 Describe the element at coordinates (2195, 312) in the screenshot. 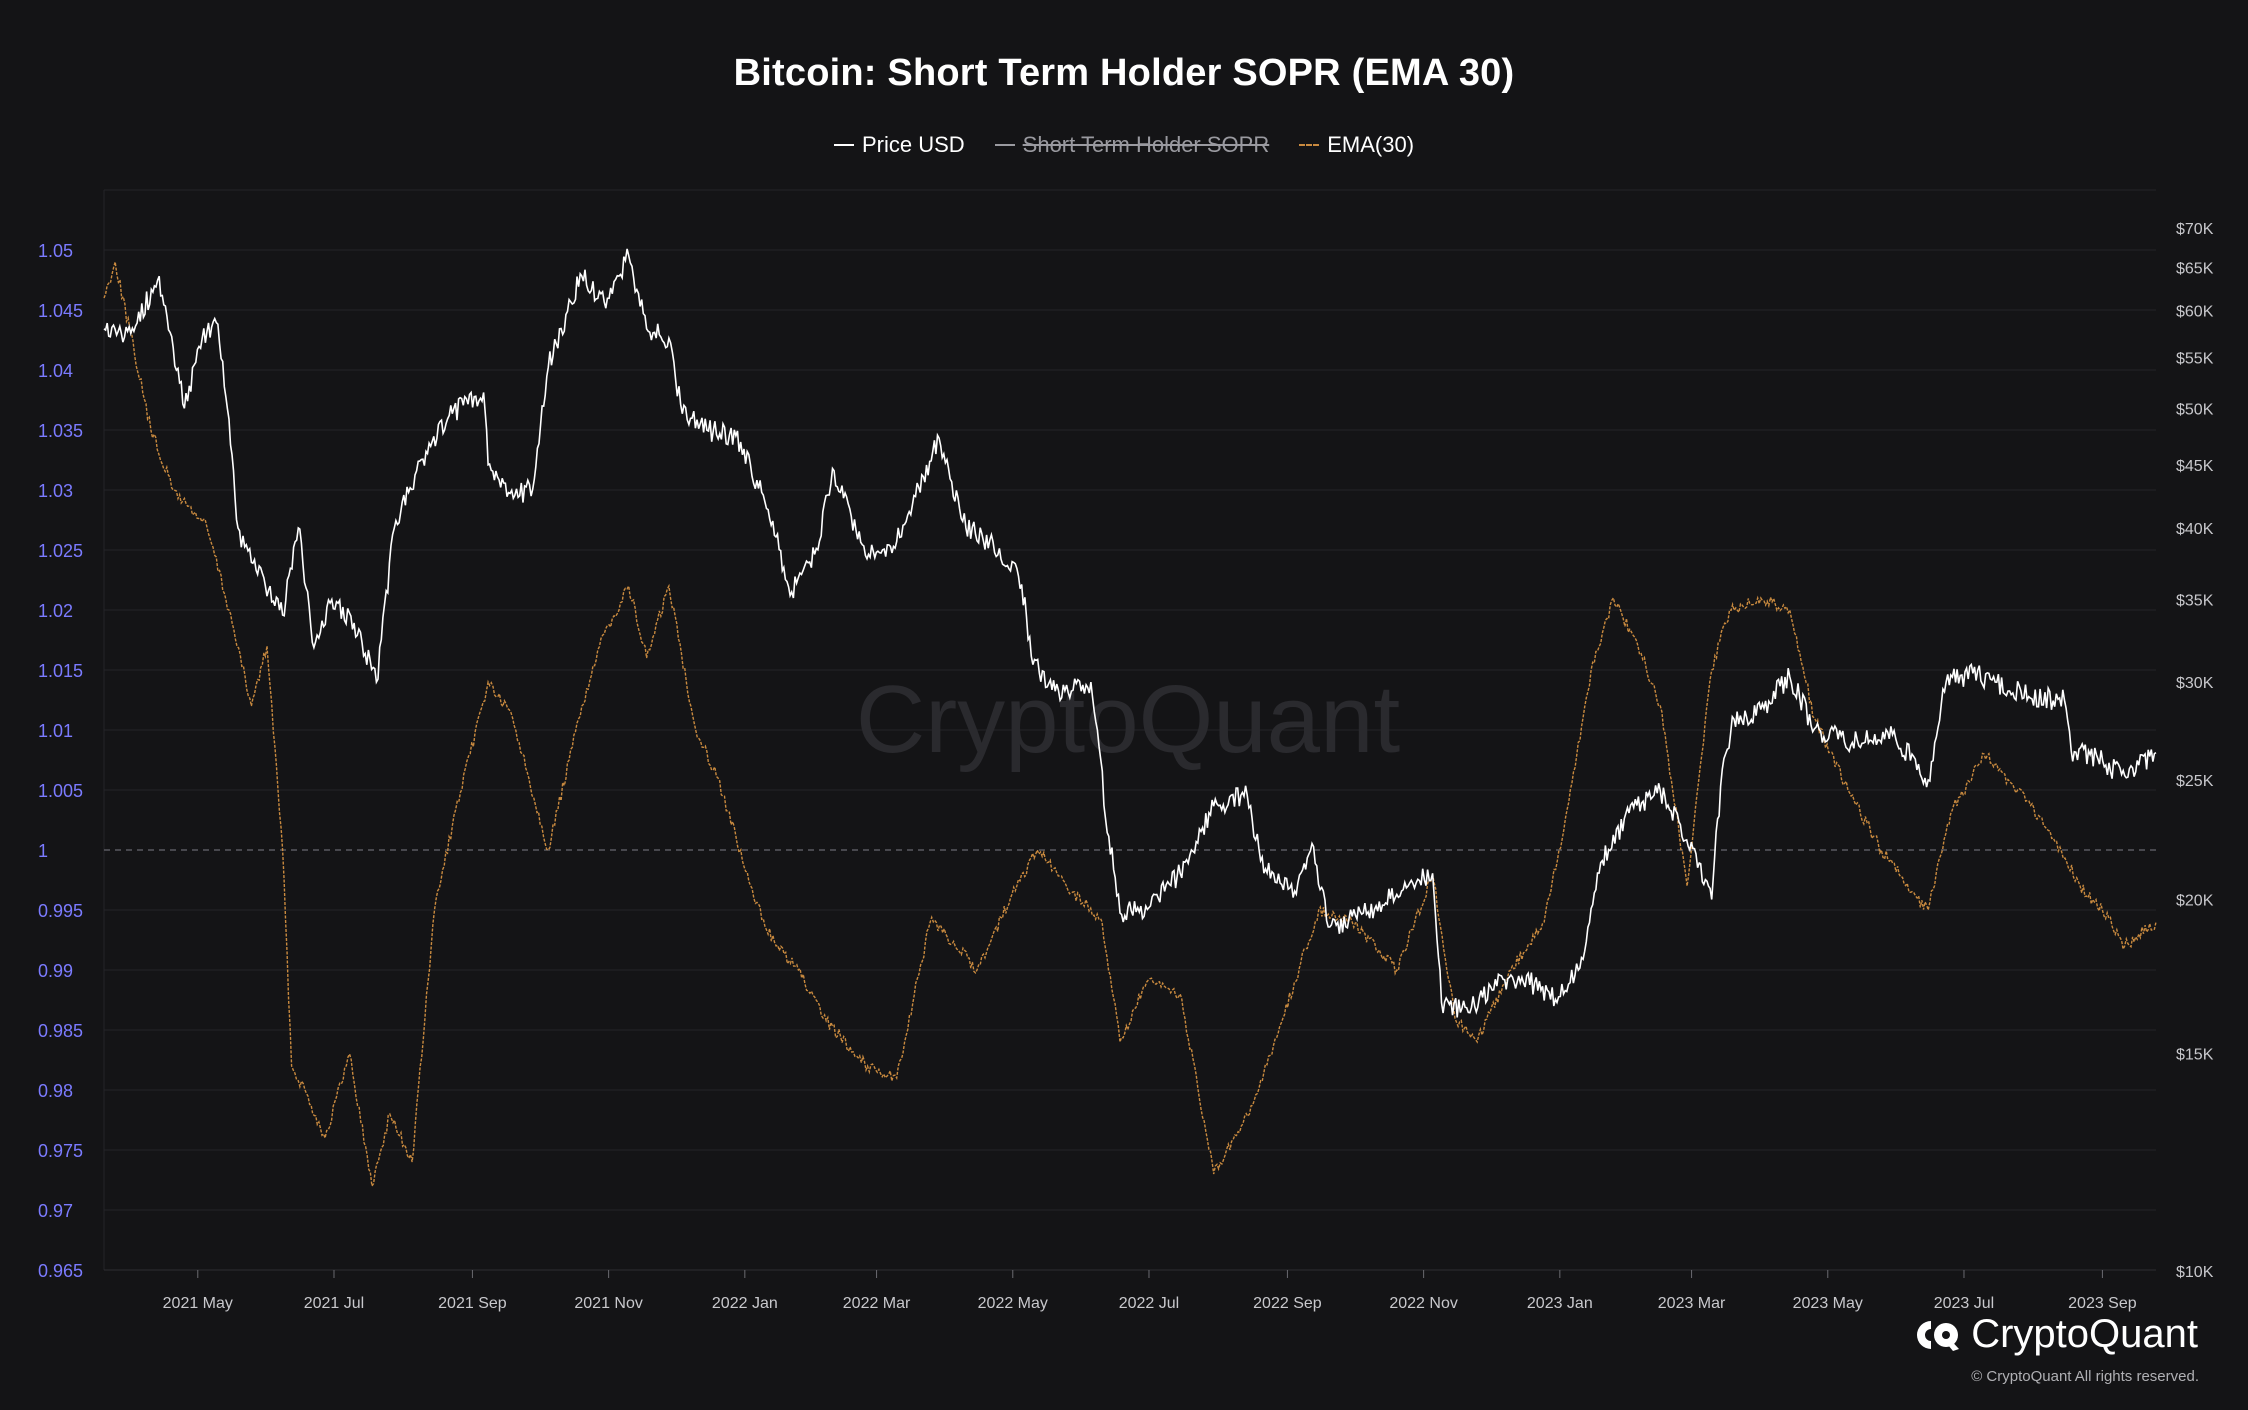

I see `right-tick-label: $60K` at that location.